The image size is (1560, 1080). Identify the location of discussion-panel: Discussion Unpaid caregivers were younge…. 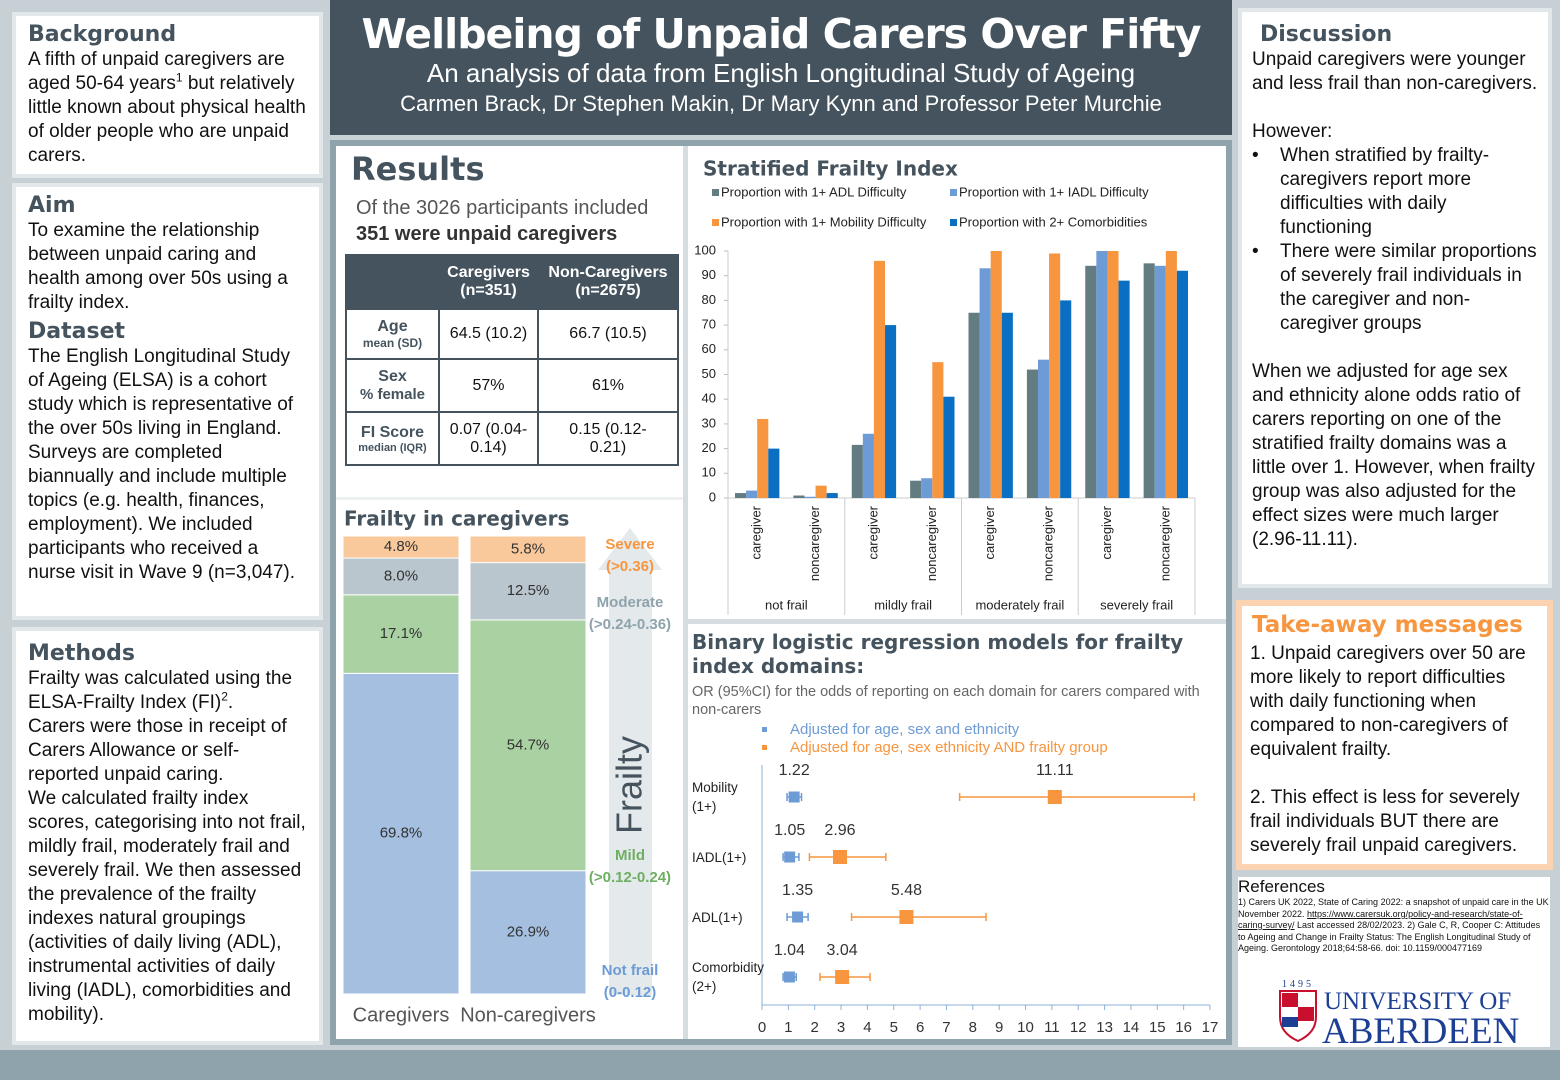
(1395, 298).